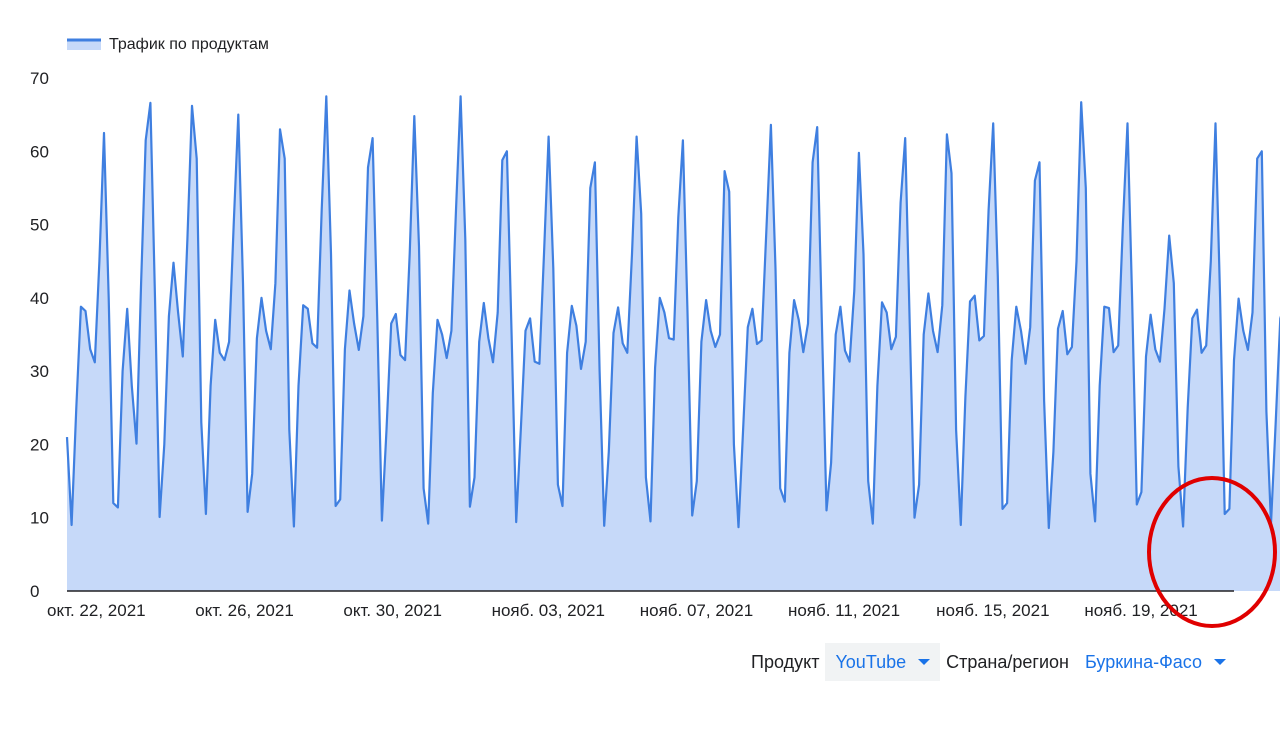 This screenshot has height=736, width=1280. Describe the element at coordinates (392, 610) in the screenshot. I see `x-tick-label: окт. 30, 2021` at that location.